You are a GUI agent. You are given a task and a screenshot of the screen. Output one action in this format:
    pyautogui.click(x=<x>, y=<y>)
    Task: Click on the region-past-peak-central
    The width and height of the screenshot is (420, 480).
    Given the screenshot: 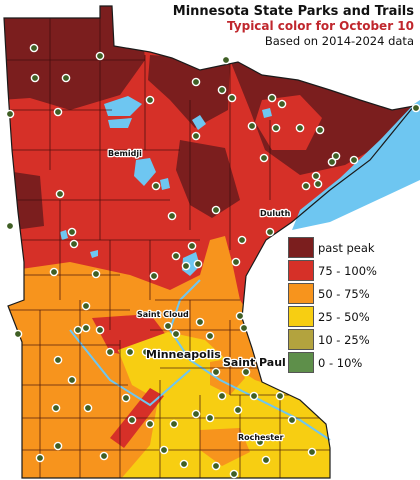 What is the action you would take?
    pyautogui.click(x=208, y=179)
    